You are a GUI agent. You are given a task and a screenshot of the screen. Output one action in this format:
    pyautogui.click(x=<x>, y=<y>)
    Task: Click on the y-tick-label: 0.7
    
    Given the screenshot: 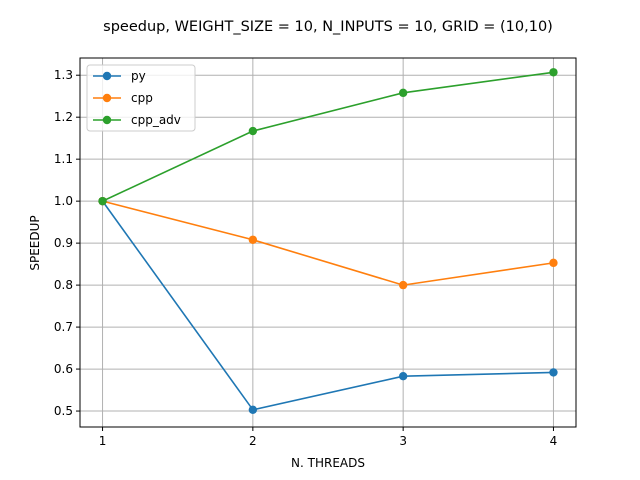 What is the action you would take?
    pyautogui.click(x=63, y=327)
    